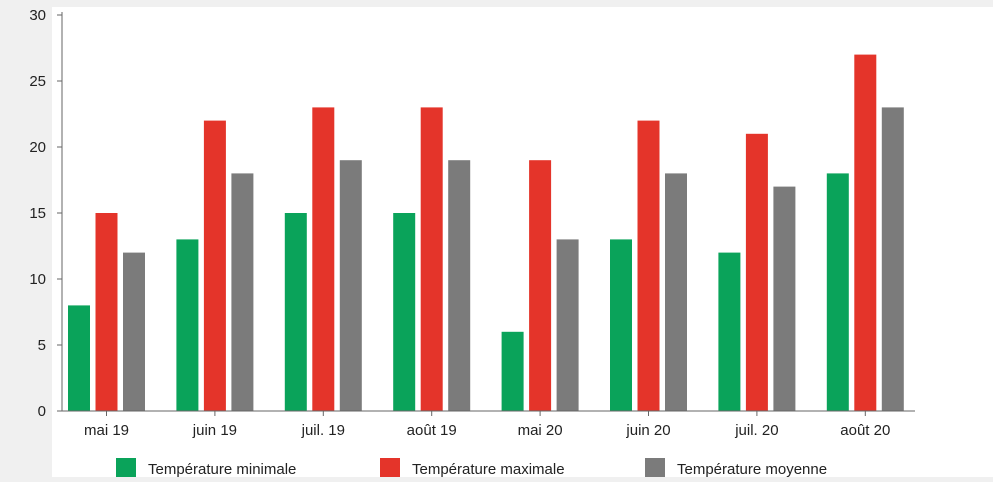 The image size is (993, 482). I want to click on y-tick-label: 5, so click(42, 345).